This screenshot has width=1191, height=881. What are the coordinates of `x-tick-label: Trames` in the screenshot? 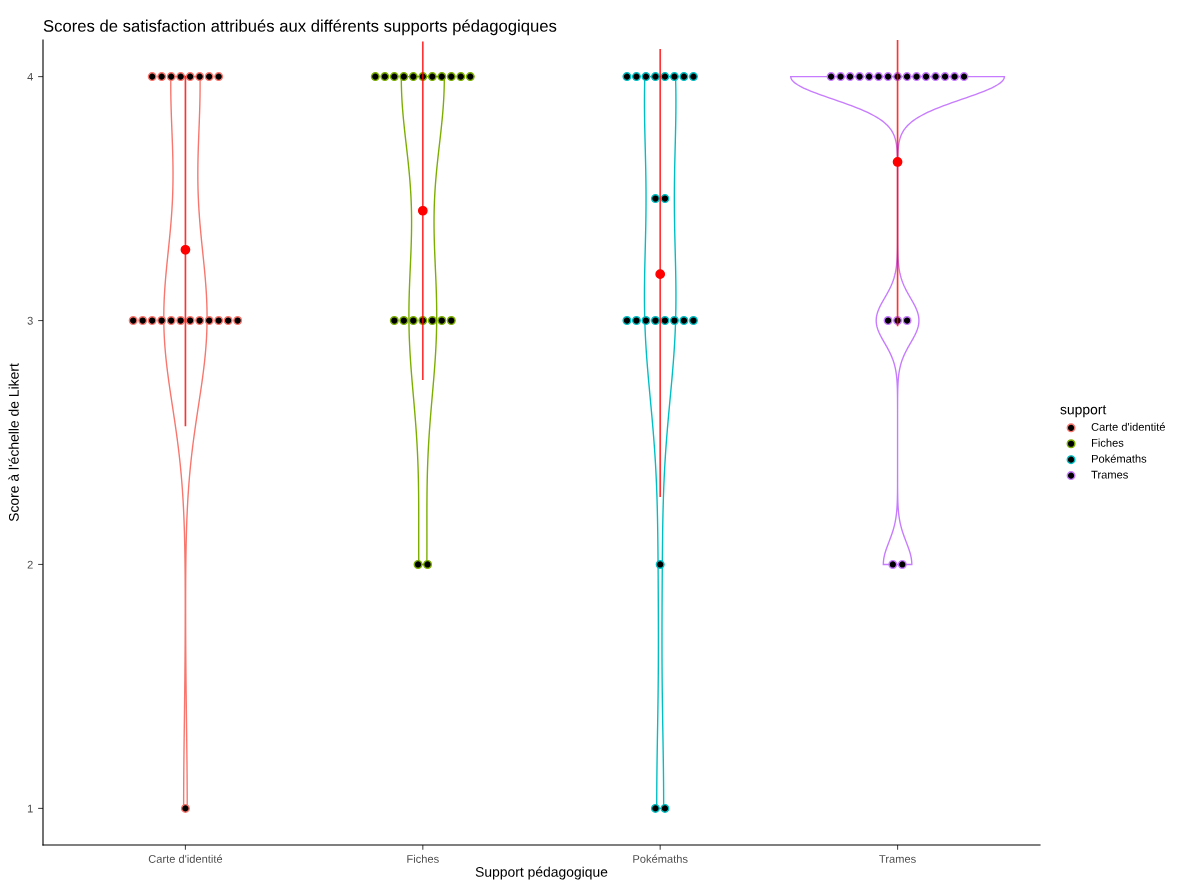 It's located at (897, 859).